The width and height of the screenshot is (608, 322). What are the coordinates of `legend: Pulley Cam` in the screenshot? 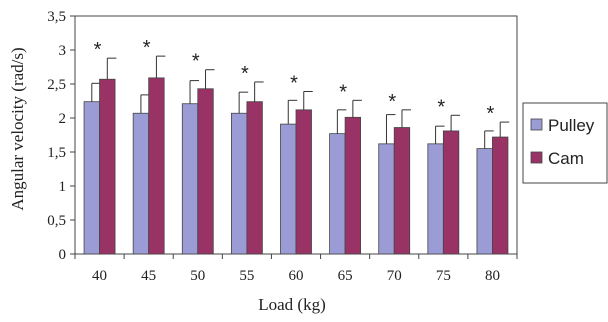 It's located at (565, 143).